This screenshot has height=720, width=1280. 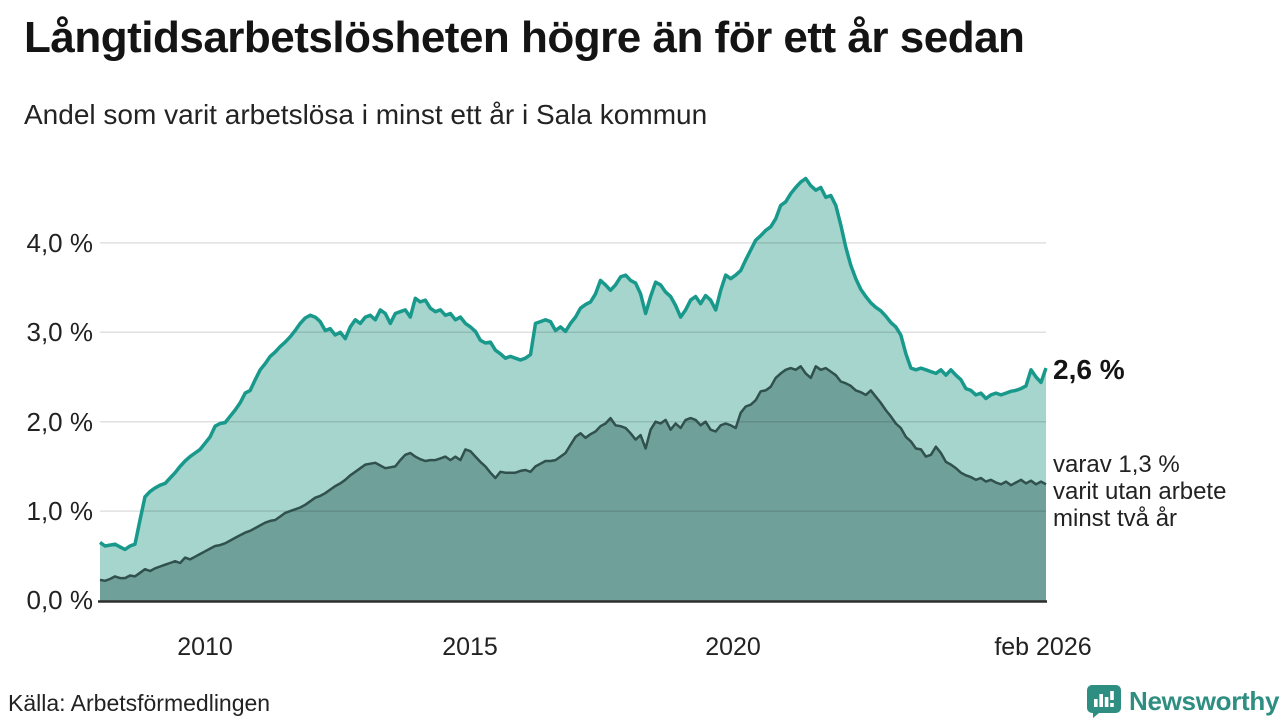 What do you see at coordinates (60, 332) in the screenshot?
I see `y-axis-label-3: 3,0 %` at bounding box center [60, 332].